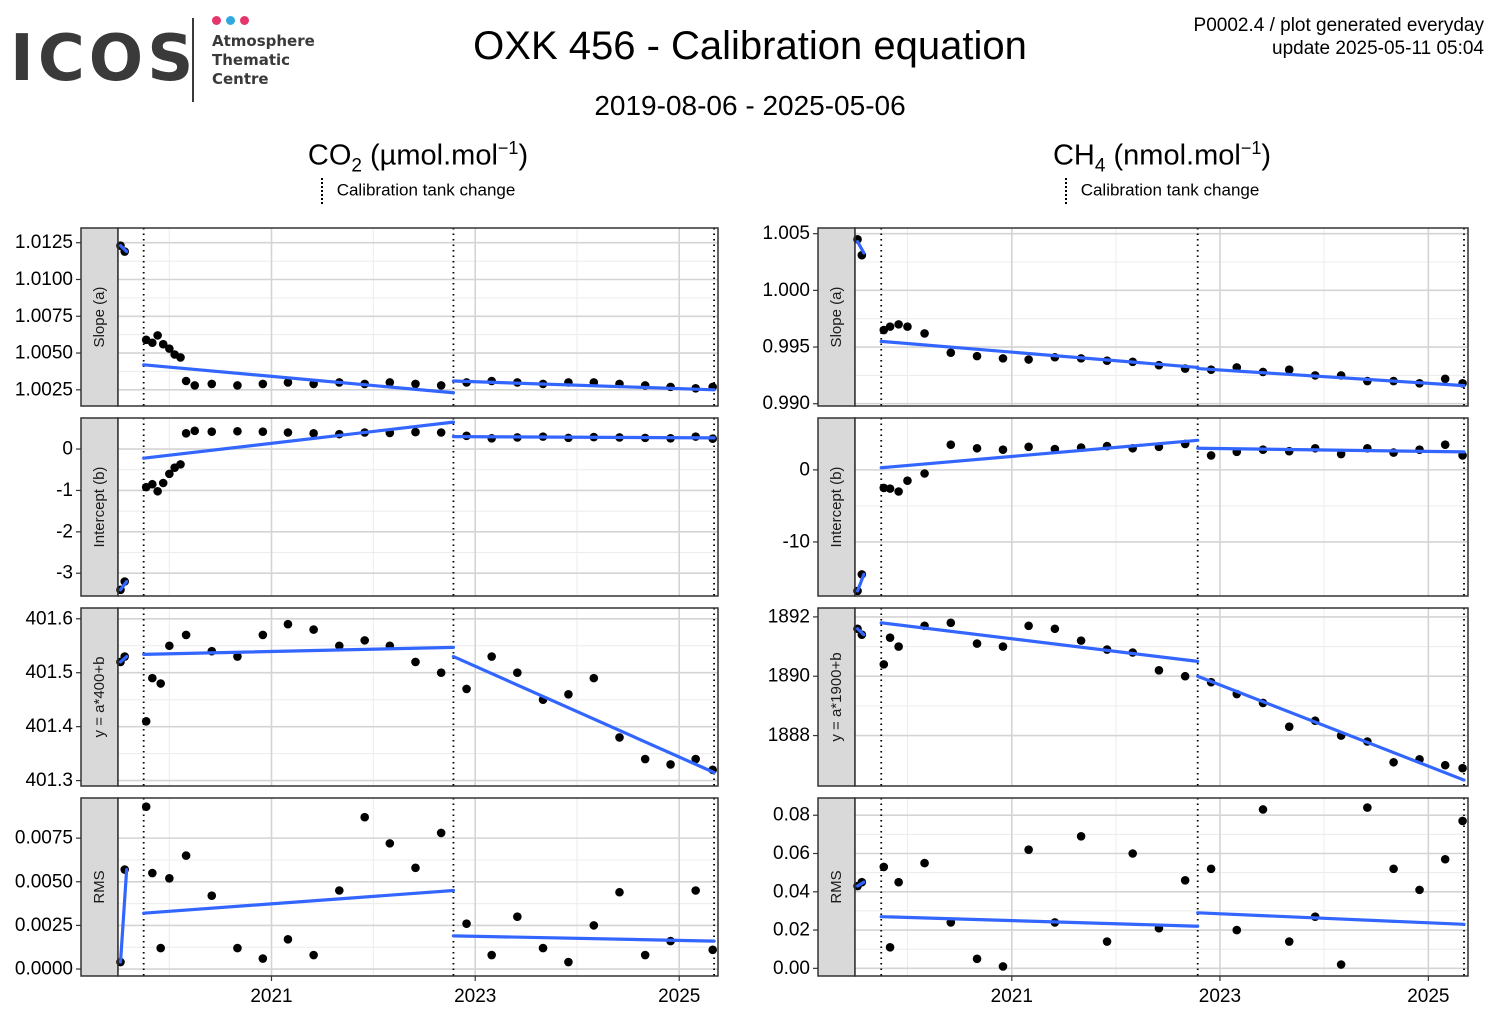 The image size is (1500, 1020). What do you see at coordinates (789, 616) in the screenshot?
I see `y-tick-label: 1892` at bounding box center [789, 616].